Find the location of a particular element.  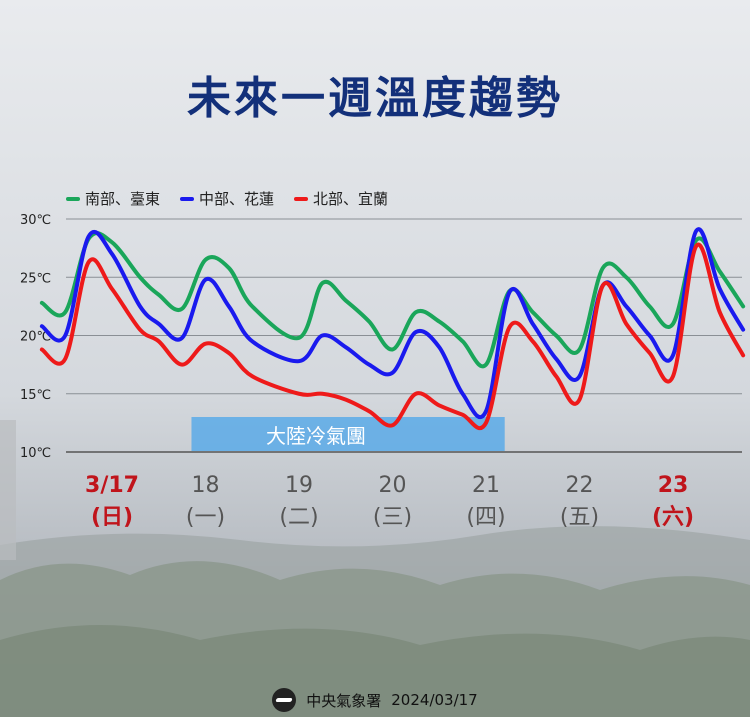

y-tick-label: 20℃ is located at coordinates (35, 337).